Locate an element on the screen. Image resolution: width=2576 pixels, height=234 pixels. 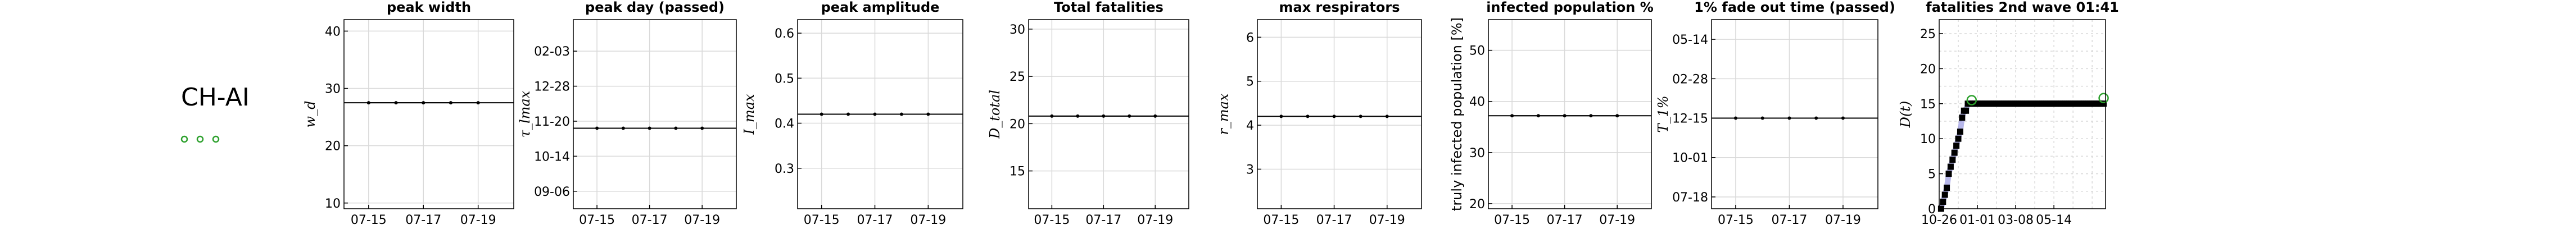
x-tick-label: 03-08 is located at coordinates (2016, 220).